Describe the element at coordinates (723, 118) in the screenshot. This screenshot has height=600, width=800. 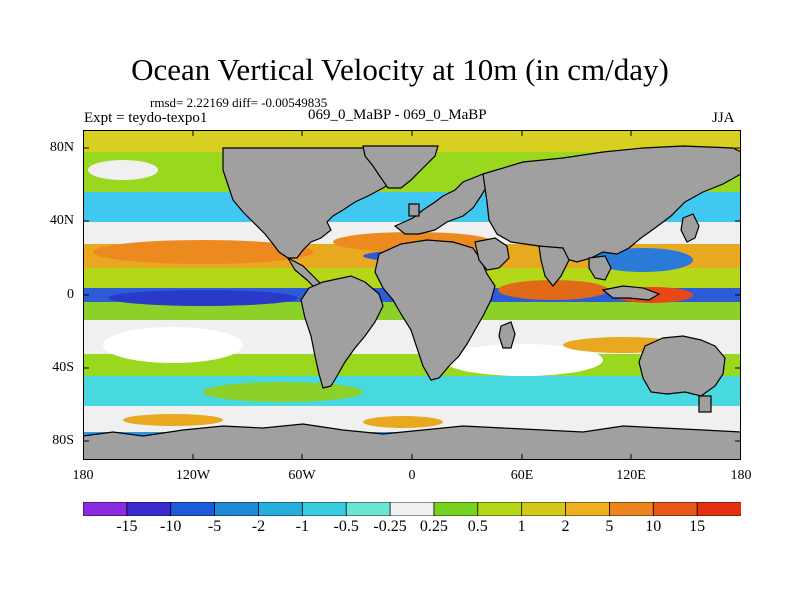
I see `season-label: JJA` at that location.